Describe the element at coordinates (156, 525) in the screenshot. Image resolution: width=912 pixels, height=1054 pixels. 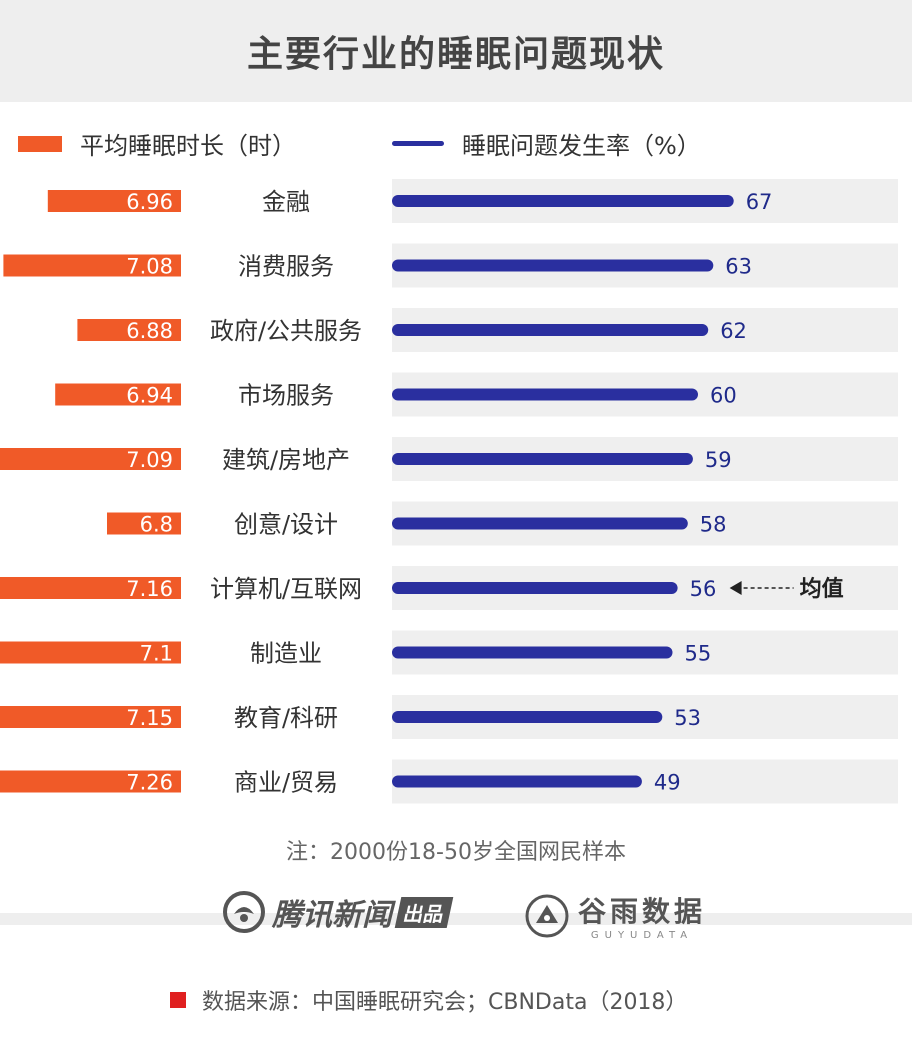
I see `sleep-hours-label: 6.8` at that location.